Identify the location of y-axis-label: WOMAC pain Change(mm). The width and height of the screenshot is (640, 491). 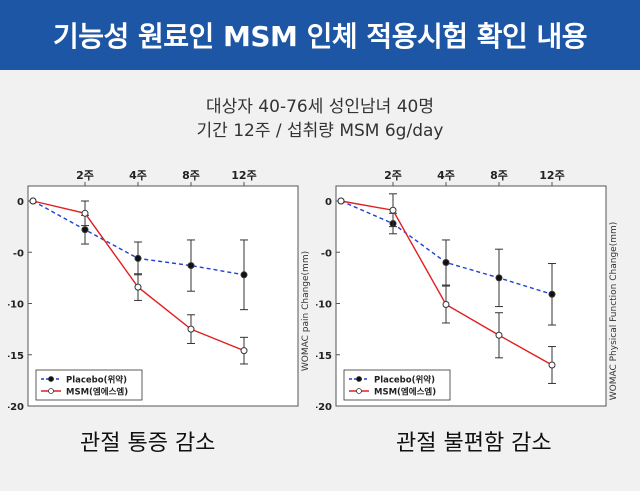
(305, 311).